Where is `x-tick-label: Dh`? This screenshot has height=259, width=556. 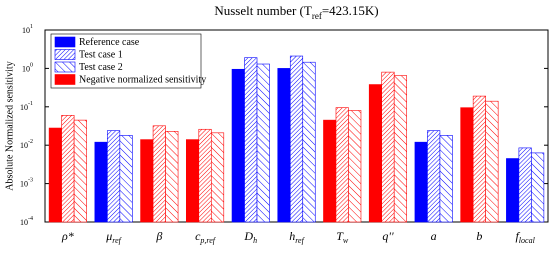 x-tick-label: Dh is located at coordinates (250, 237).